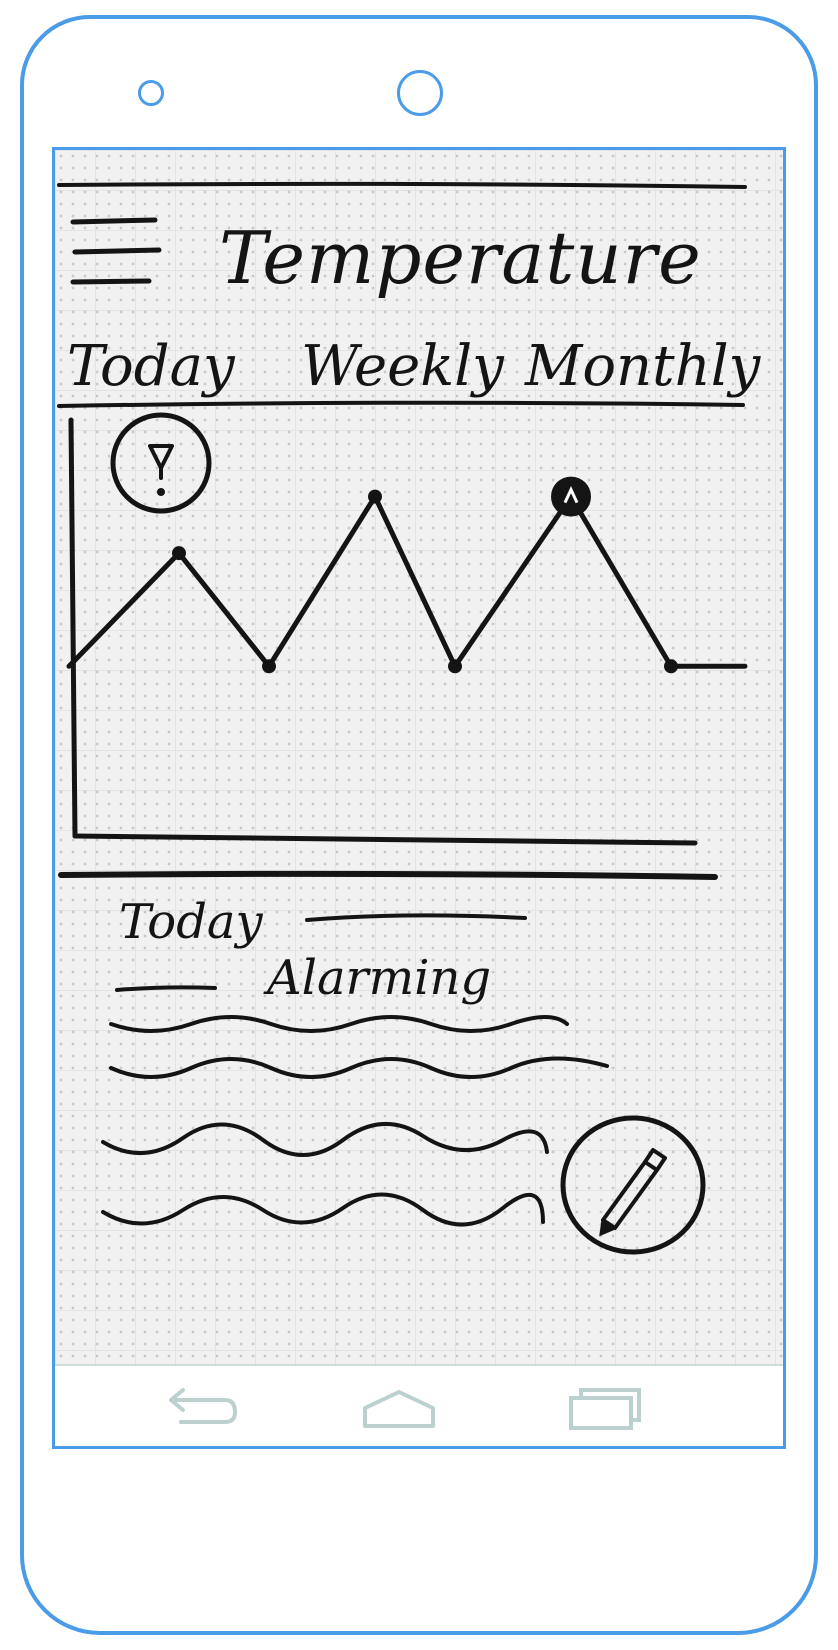 The image size is (838, 1650). What do you see at coordinates (151, 93) in the screenshot?
I see `front-sensor` at bounding box center [151, 93].